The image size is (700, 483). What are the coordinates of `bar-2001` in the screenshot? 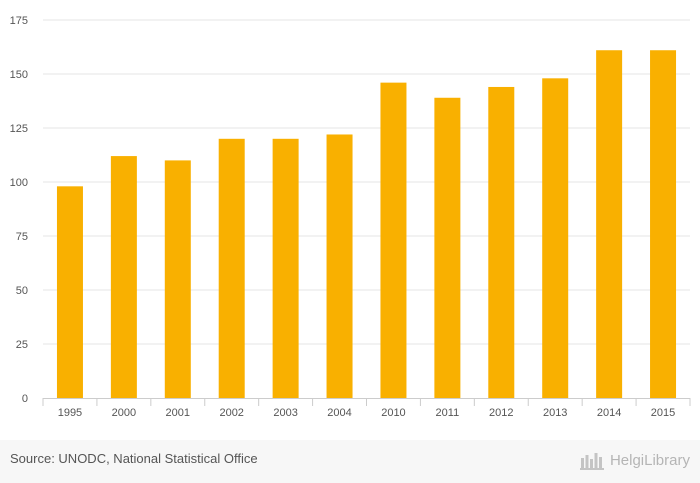 It's located at (177, 279).